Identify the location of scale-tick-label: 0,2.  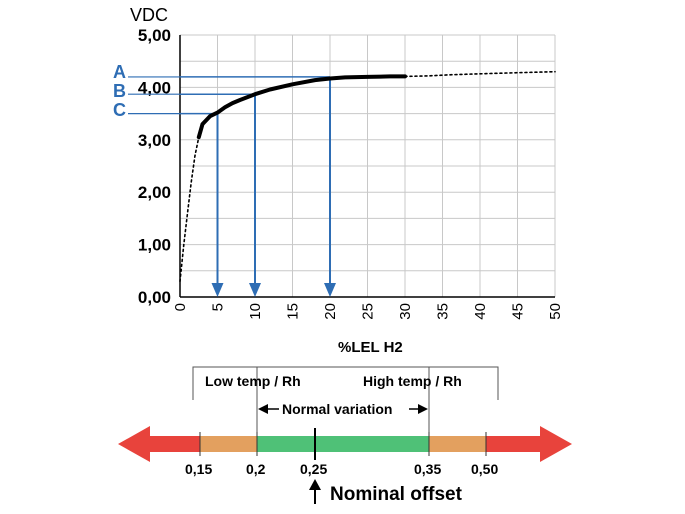
(256, 469).